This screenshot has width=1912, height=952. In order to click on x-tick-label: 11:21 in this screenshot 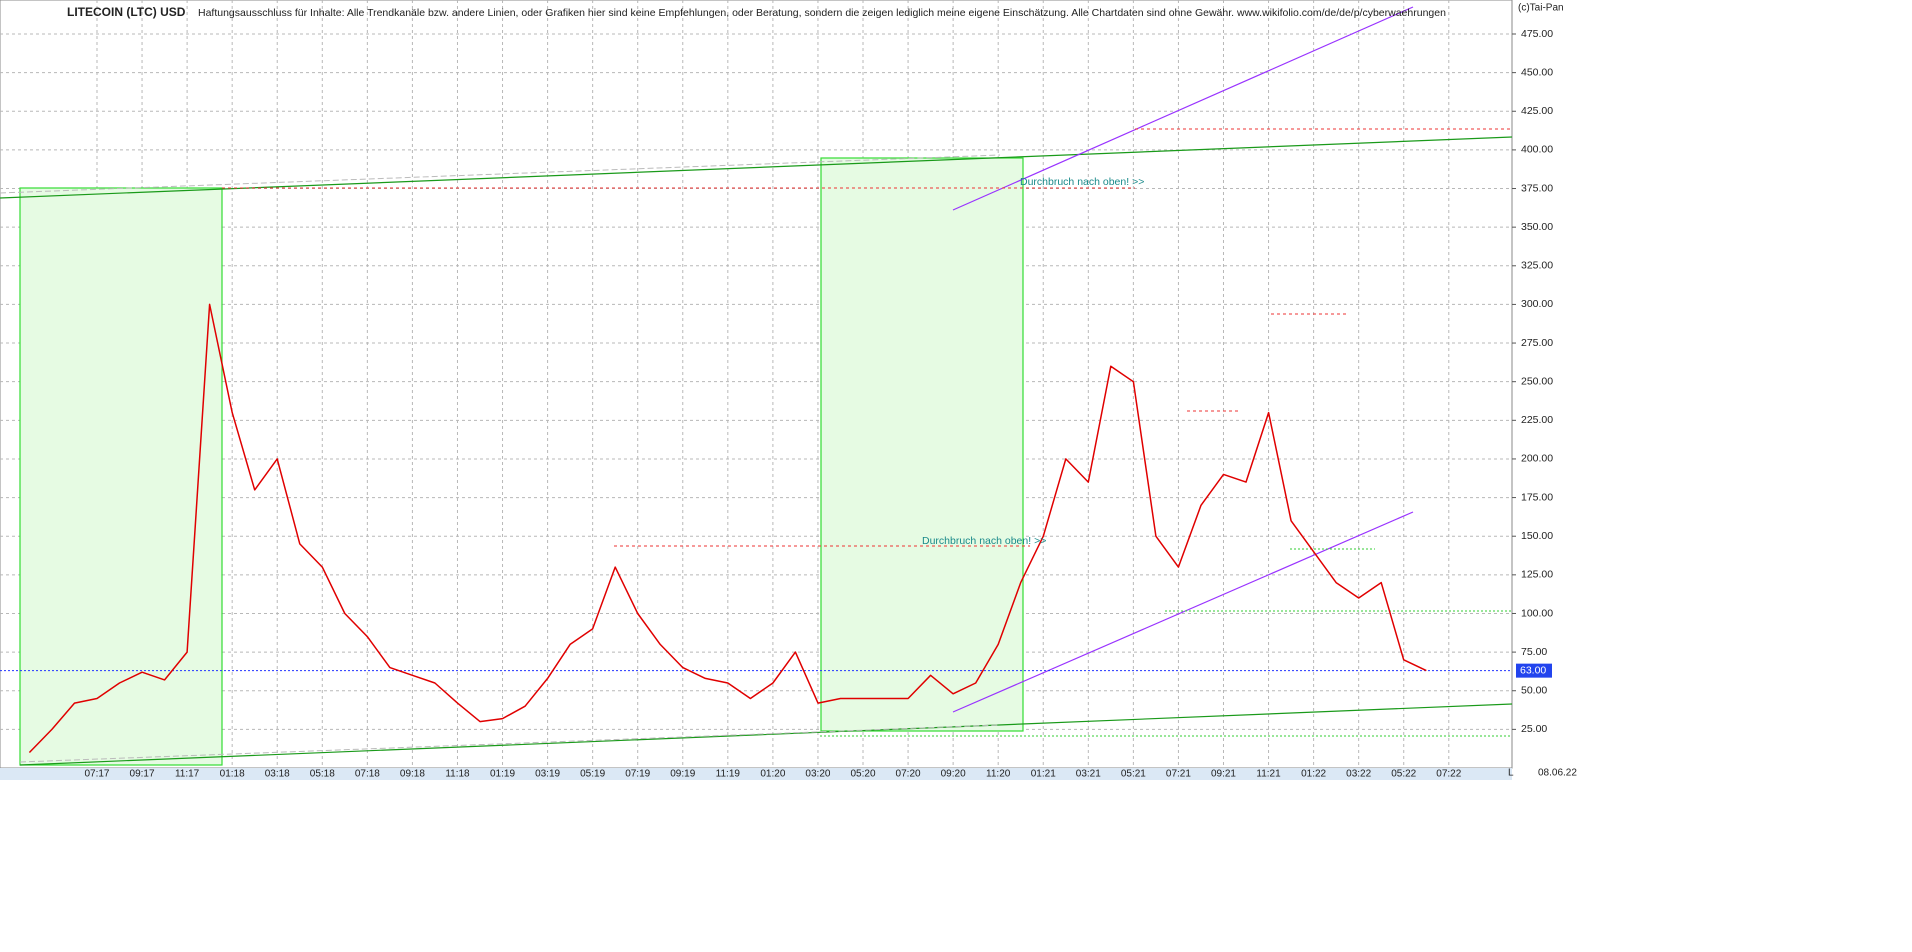, I will do `click(1268, 774)`.